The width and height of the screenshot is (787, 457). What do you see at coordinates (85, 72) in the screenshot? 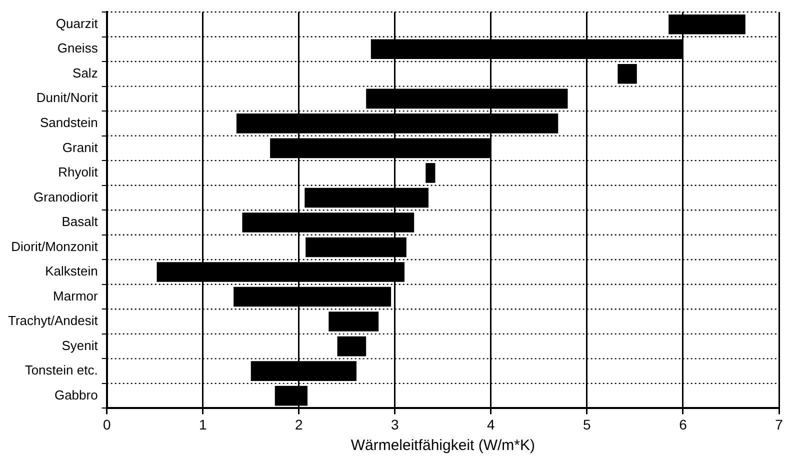
I see `y-tick-label: Salz` at bounding box center [85, 72].